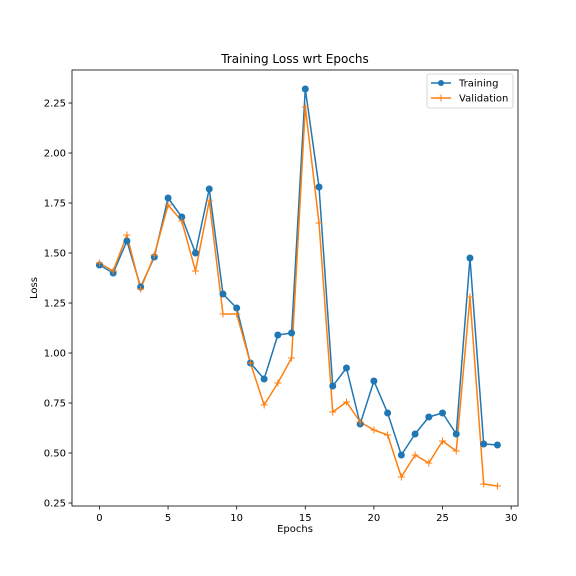 The height and width of the screenshot is (576, 576). What do you see at coordinates (55, 154) in the screenshot?
I see `y-tick-label-2: 2.00` at bounding box center [55, 154].